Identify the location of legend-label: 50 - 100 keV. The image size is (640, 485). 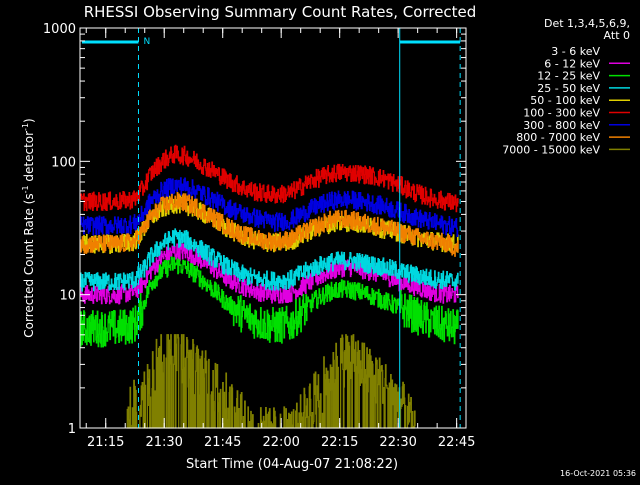
(565, 100).